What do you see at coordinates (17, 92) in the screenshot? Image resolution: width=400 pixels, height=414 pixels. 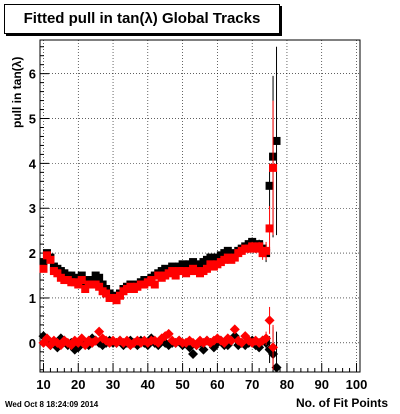 I see `y-axis-label: pull in tan(λ)` at bounding box center [17, 92].